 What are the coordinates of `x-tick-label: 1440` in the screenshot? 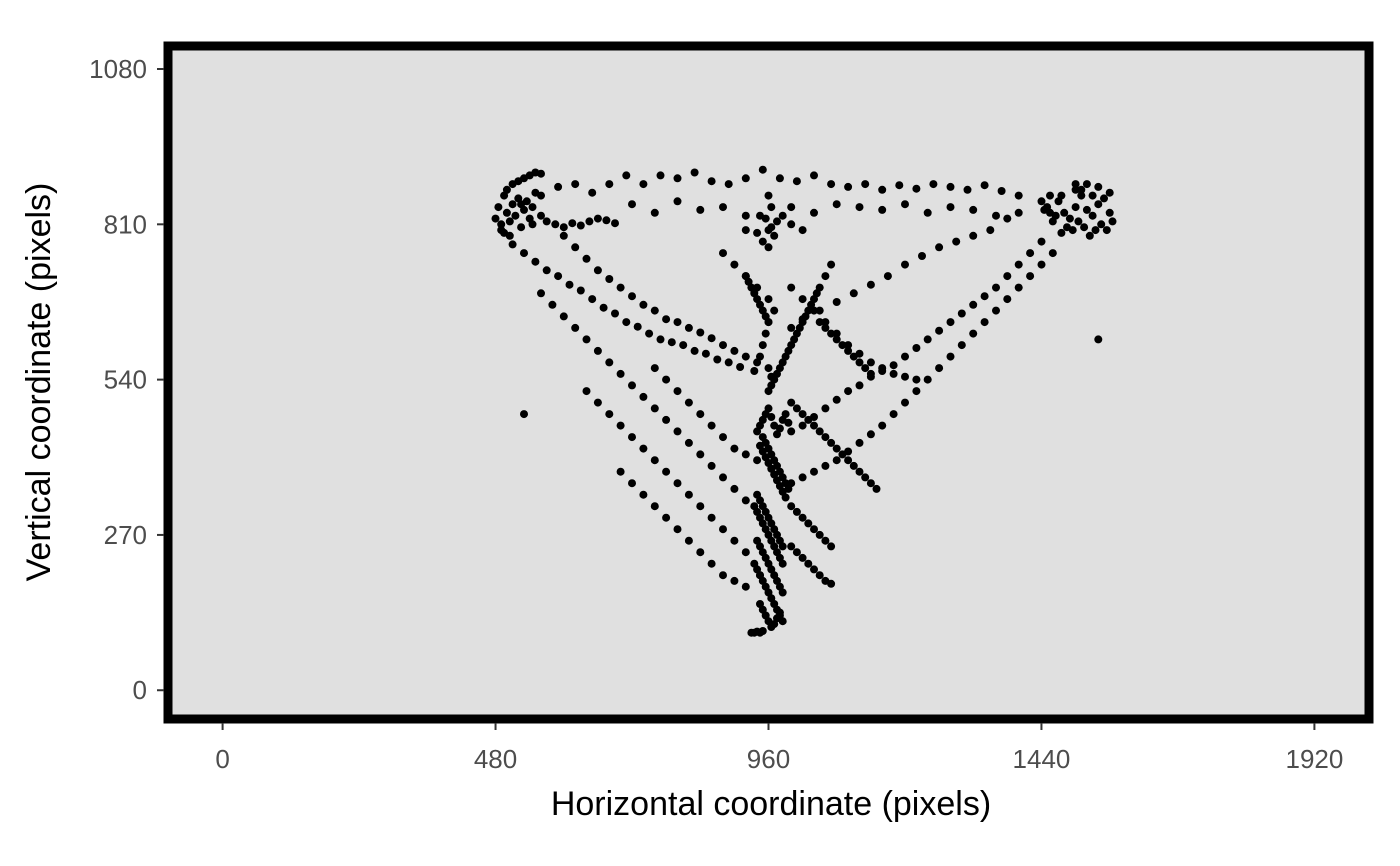 It's located at (1042, 759).